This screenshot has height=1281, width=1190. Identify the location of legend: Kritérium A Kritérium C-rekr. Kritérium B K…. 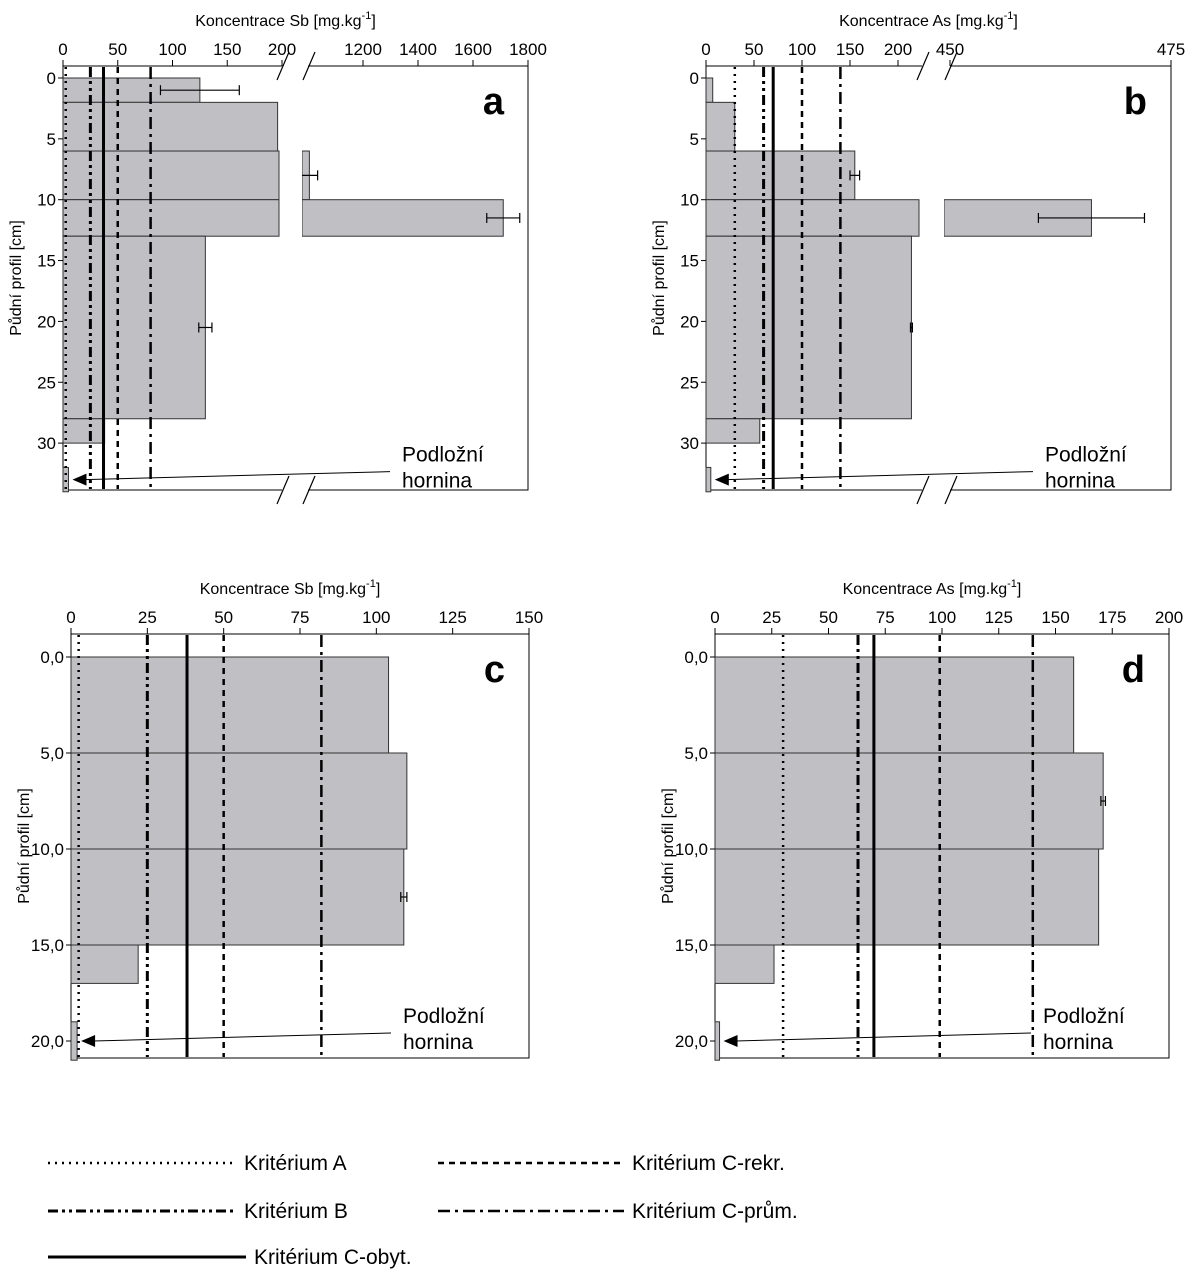
(423, 1210).